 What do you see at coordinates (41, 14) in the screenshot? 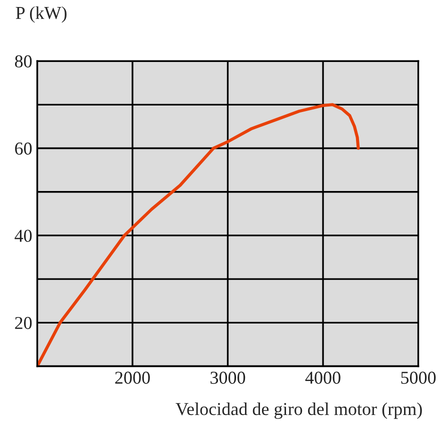
I see `y-axis-title: P (kW)` at bounding box center [41, 14].